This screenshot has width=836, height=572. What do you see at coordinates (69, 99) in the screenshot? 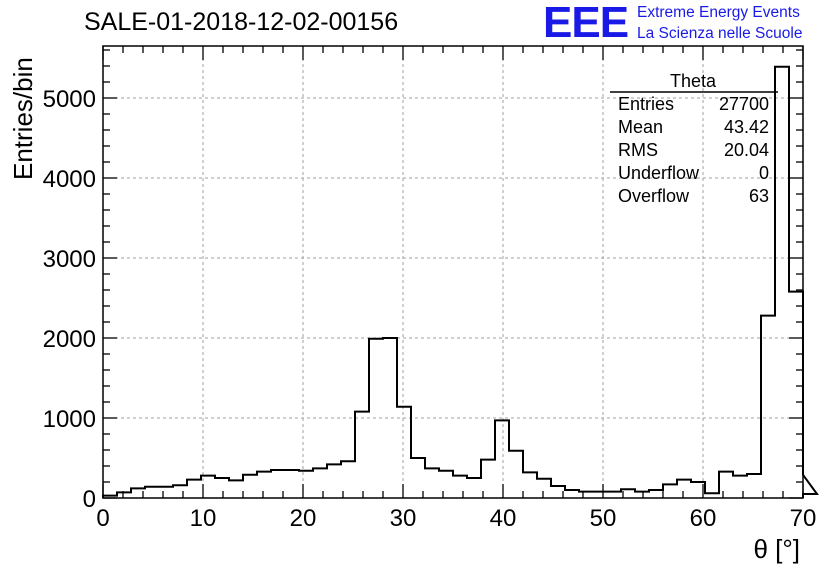
I see `y-tick-label: 5000` at bounding box center [69, 99].